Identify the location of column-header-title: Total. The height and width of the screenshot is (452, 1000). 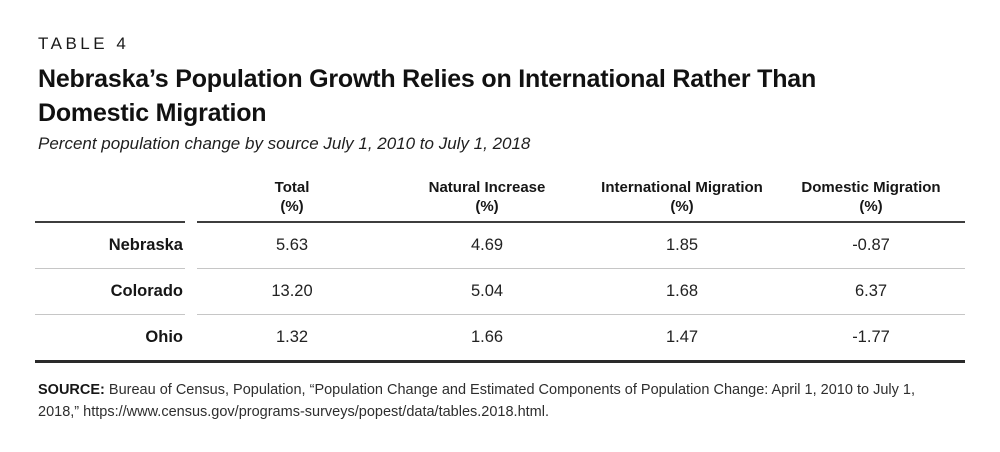
(292, 187).